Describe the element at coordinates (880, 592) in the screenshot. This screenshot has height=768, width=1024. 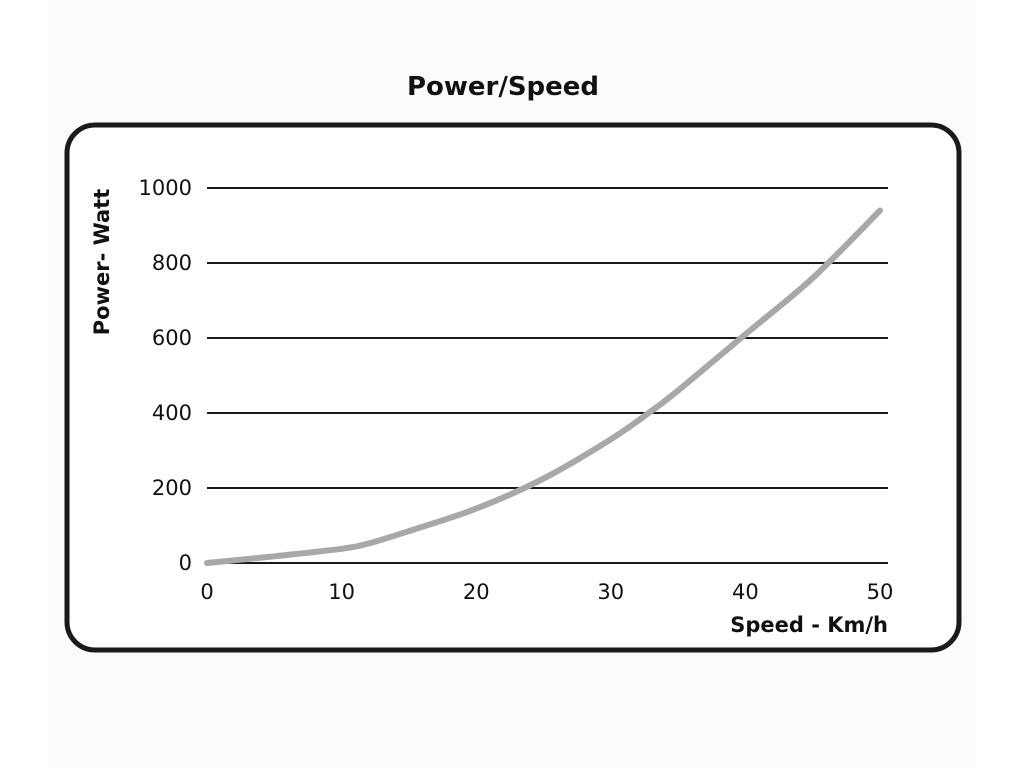
I see `x-tick-label: 50` at that location.